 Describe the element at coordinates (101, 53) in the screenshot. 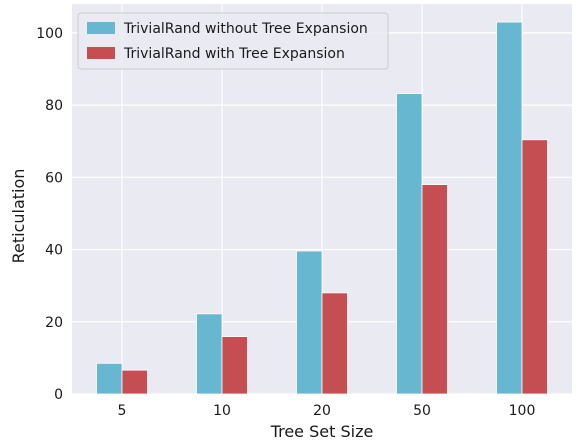

I see `legend-swatch-with-expansion` at that location.